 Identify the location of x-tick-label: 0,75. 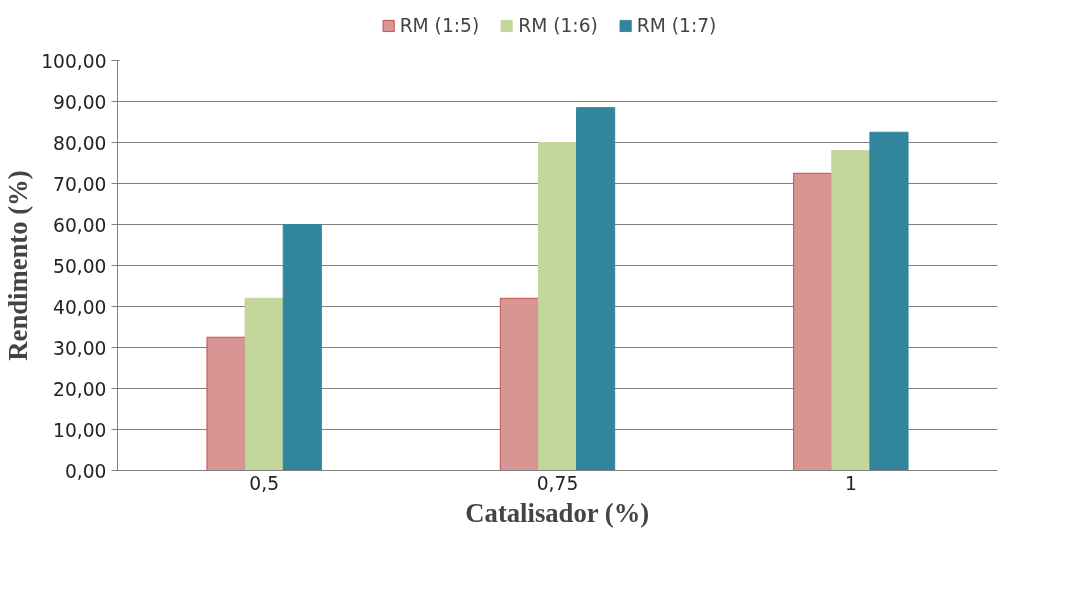
(557, 483).